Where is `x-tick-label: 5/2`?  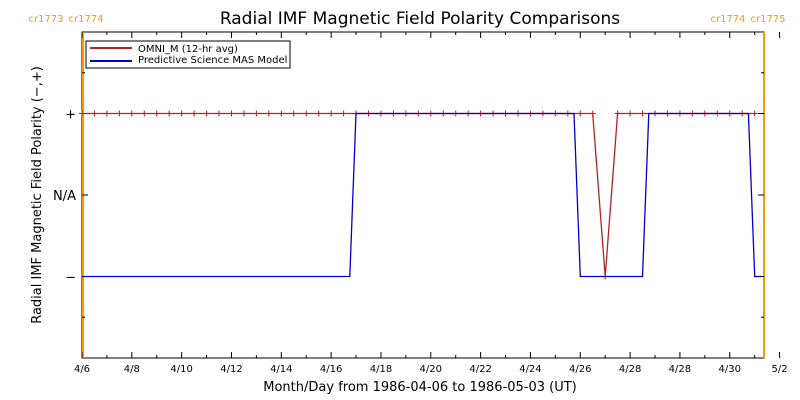
x-tick-label: 5/2 is located at coordinates (780, 369).